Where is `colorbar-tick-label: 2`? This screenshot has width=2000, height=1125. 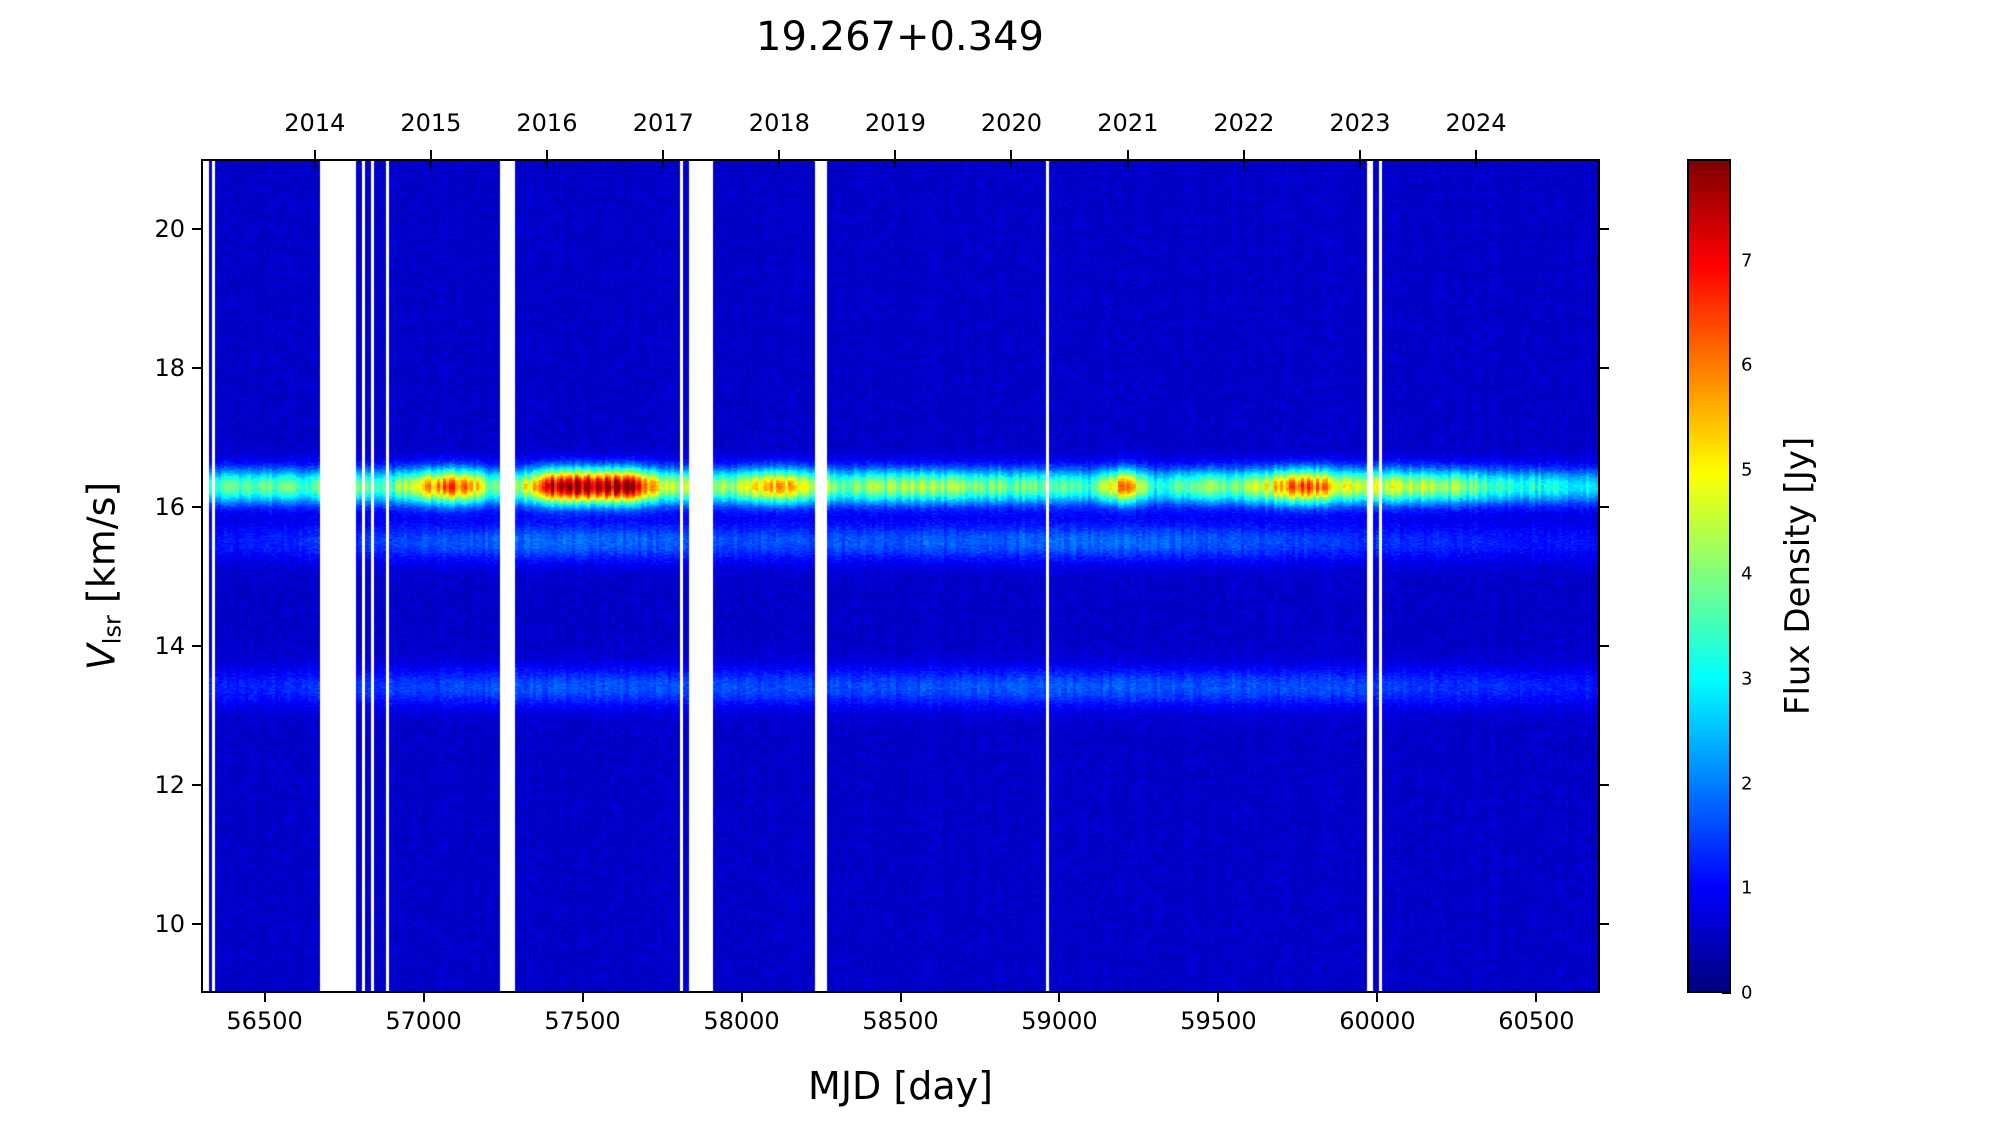 colorbar-tick-label: 2 is located at coordinates (1747, 784).